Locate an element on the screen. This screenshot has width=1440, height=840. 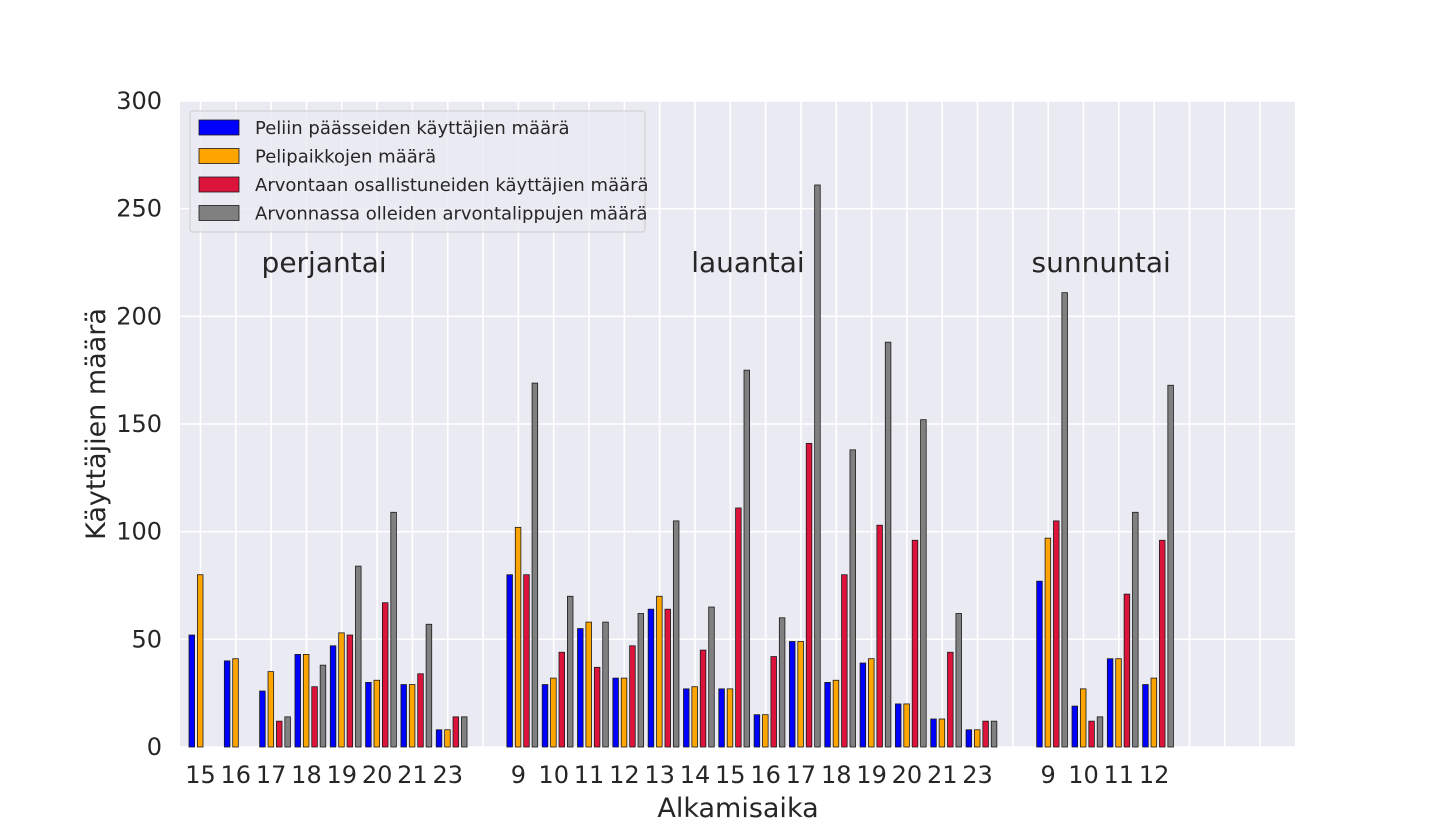
y-tick-label: 50 is located at coordinates (146, 639).